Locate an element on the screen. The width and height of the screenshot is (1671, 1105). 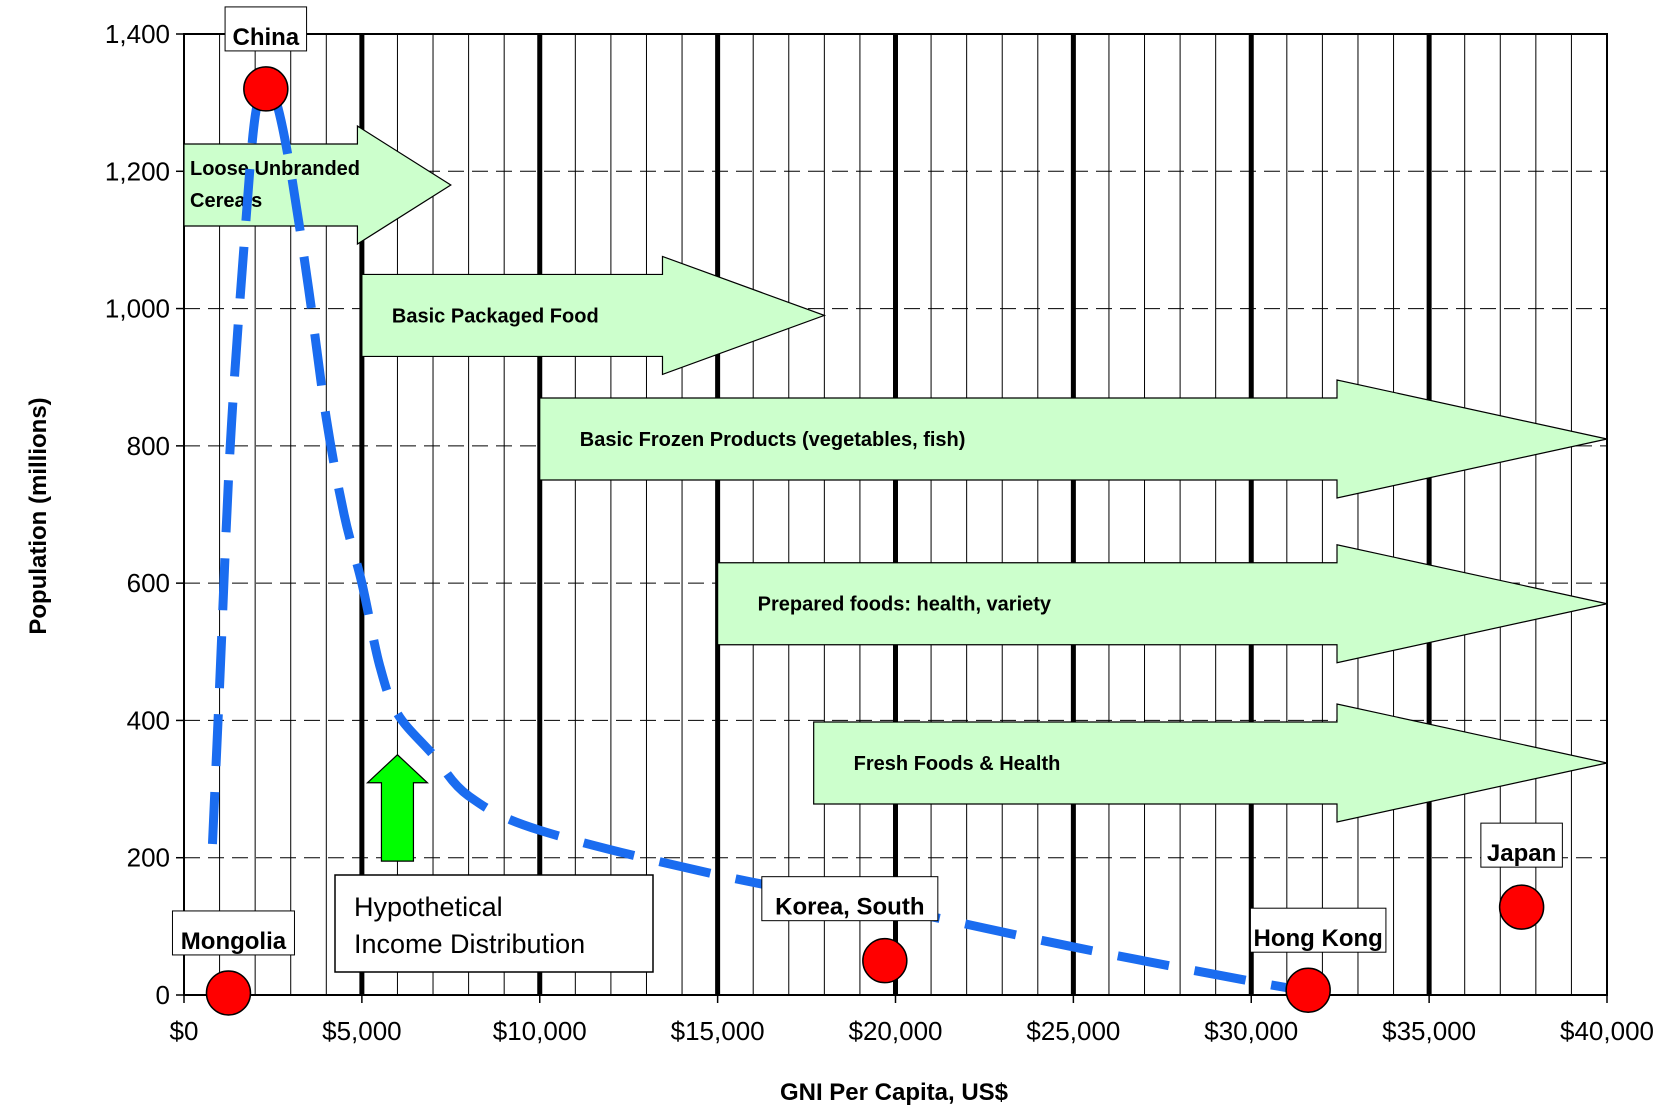
distribution-note-box: Hypothetical Income Distribution is located at coordinates (494, 923).